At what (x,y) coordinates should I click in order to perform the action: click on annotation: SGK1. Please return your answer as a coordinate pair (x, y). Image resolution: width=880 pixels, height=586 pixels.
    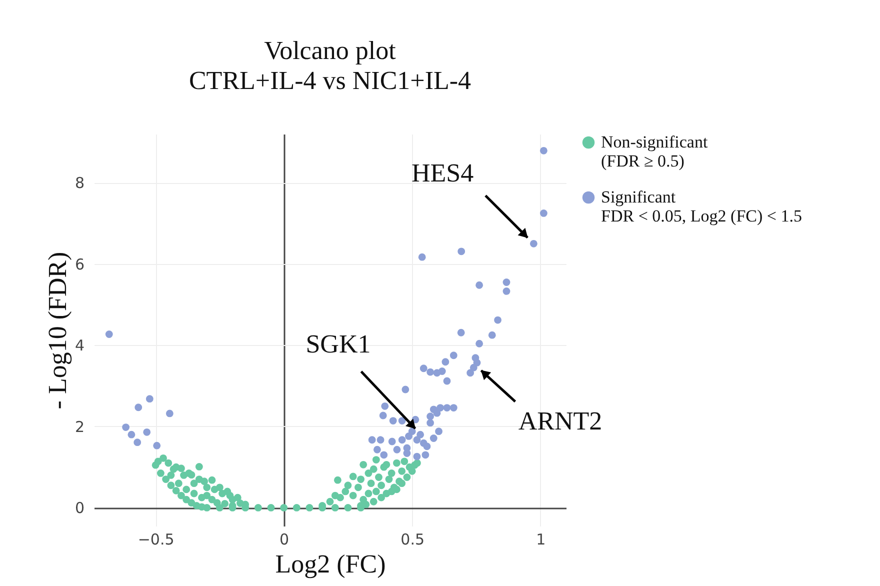
    Looking at the image, I should click on (338, 344).